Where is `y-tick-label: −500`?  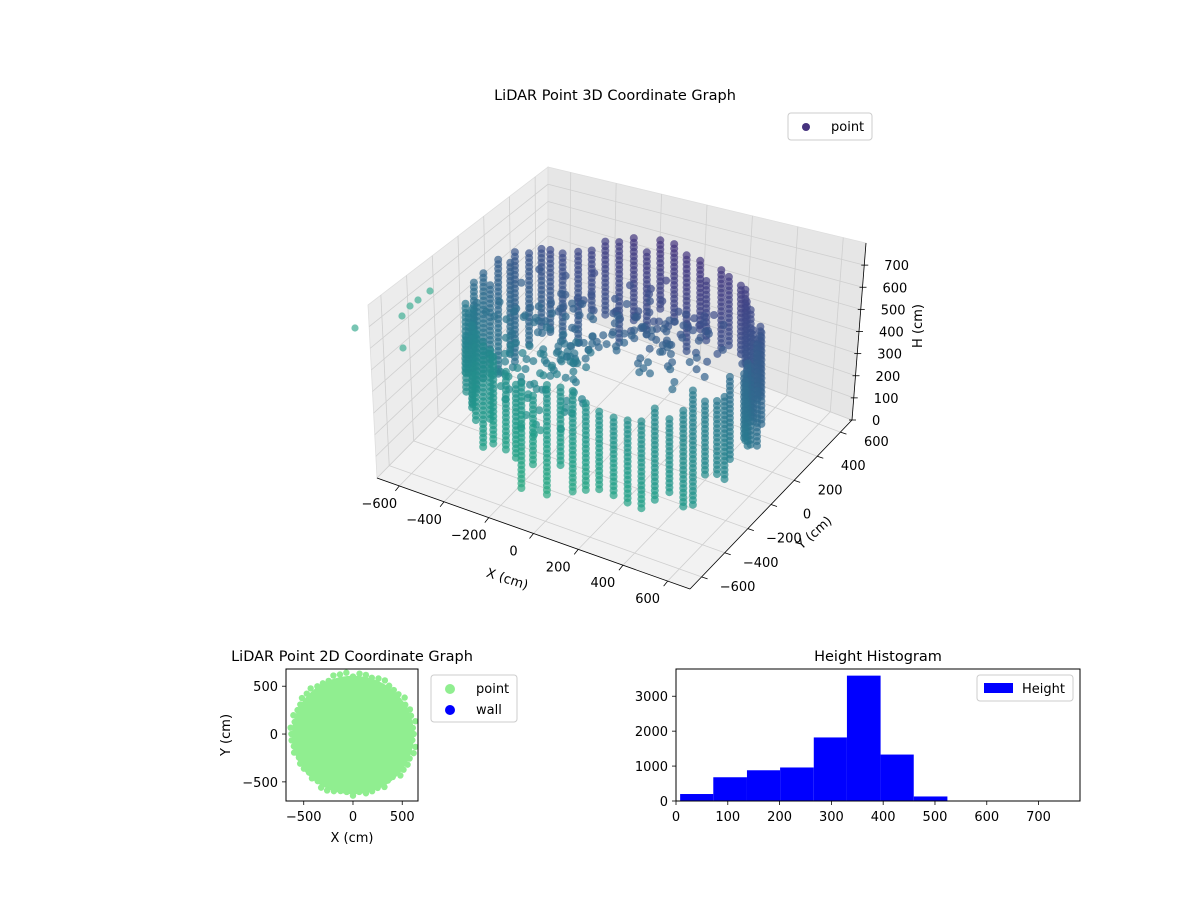 y-tick-label: −500 is located at coordinates (260, 783).